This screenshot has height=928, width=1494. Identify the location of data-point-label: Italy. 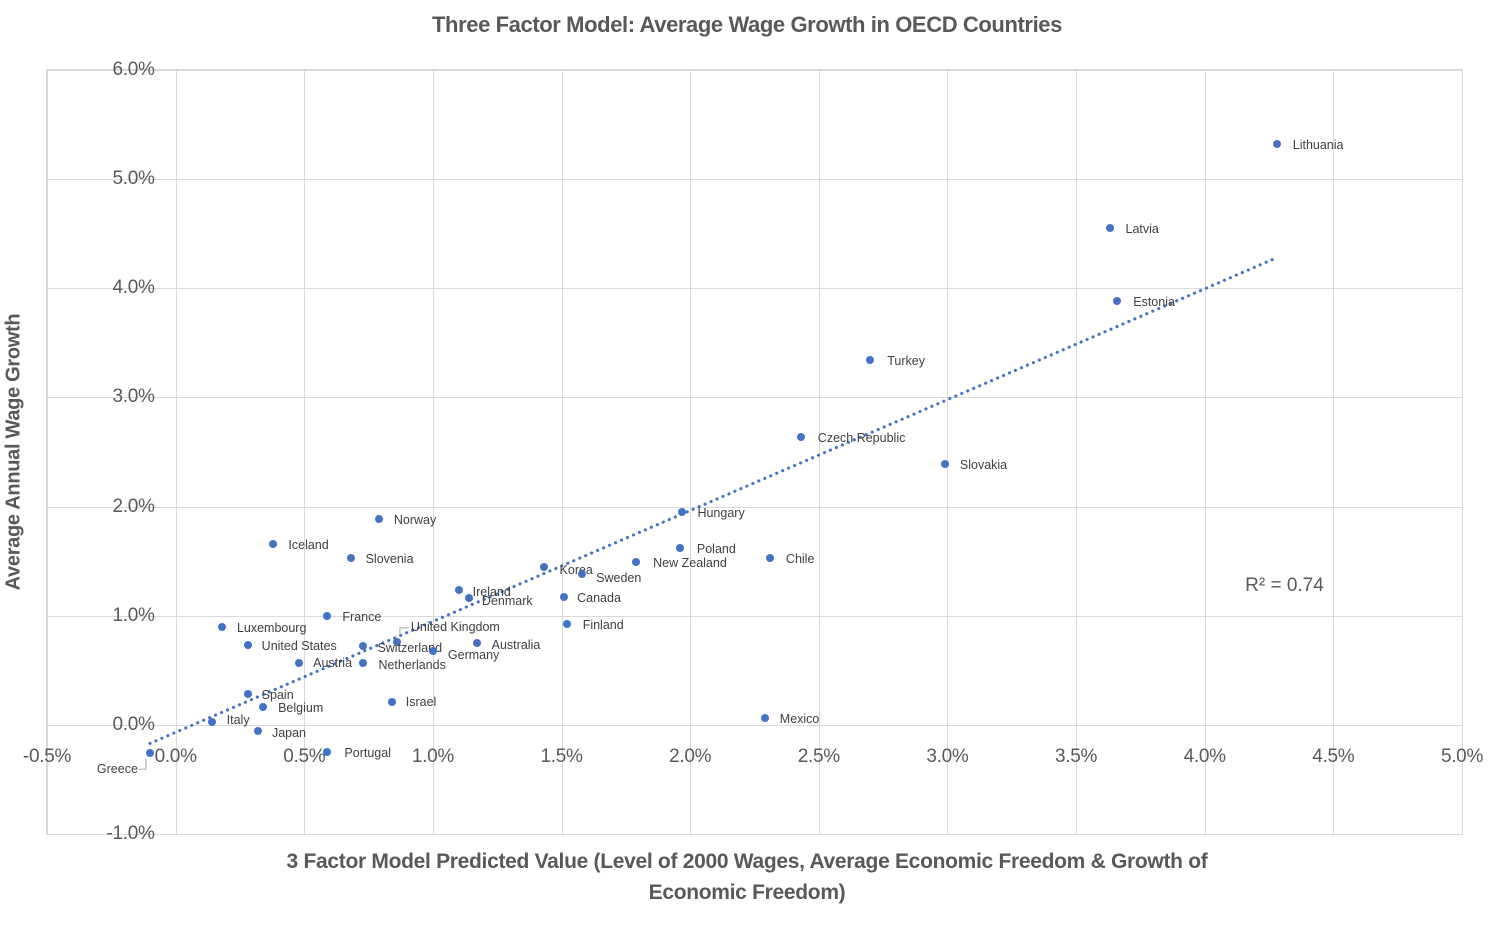
(238, 719).